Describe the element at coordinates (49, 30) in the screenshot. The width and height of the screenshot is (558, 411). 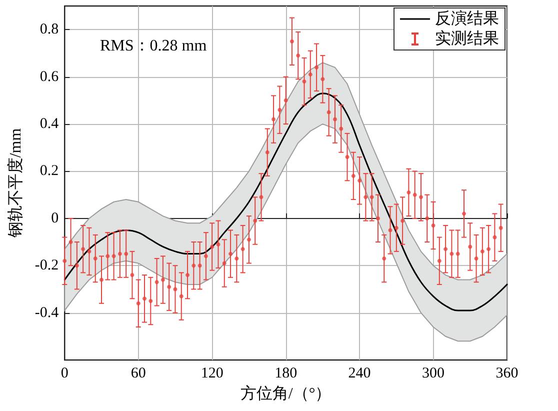
I see `y-tick-label: 0.8` at that location.